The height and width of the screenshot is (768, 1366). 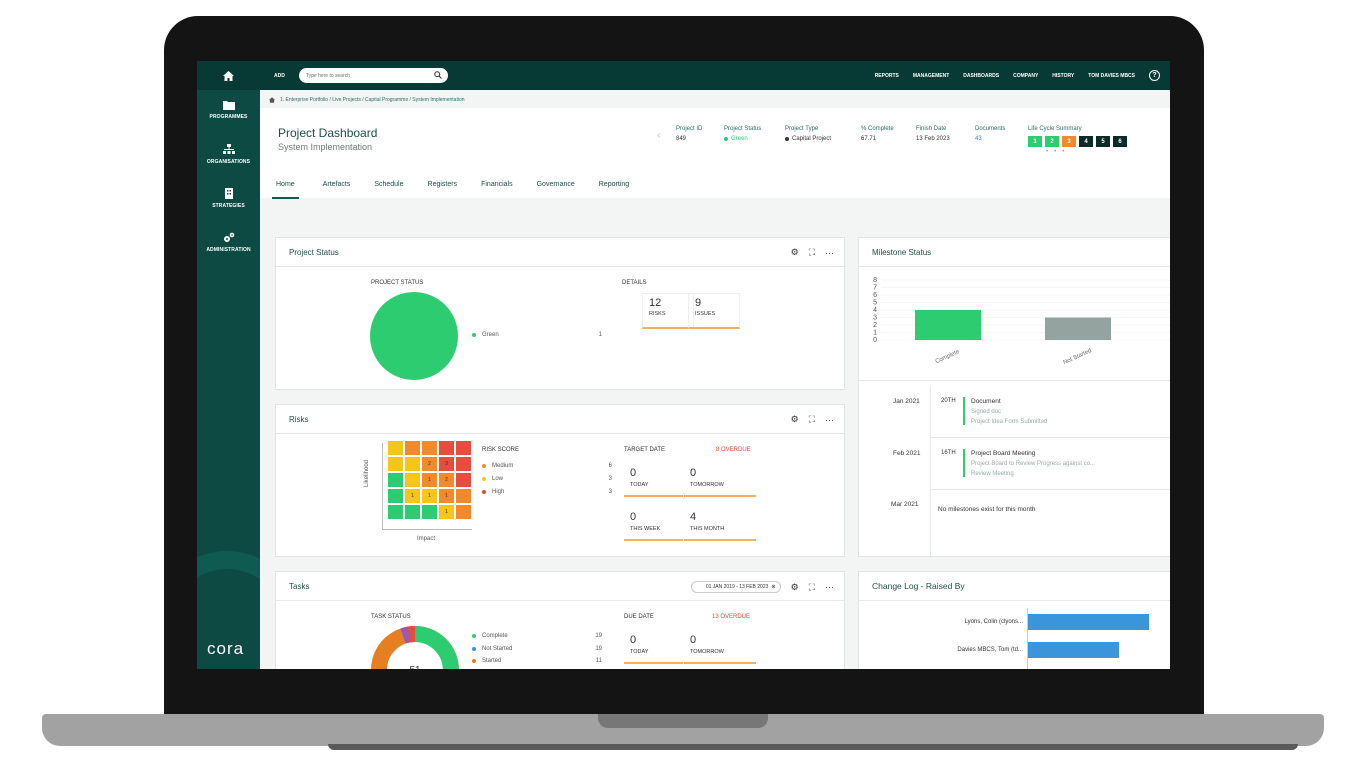 What do you see at coordinates (389, 184) in the screenshot?
I see `tab-schedule: Schedule` at bounding box center [389, 184].